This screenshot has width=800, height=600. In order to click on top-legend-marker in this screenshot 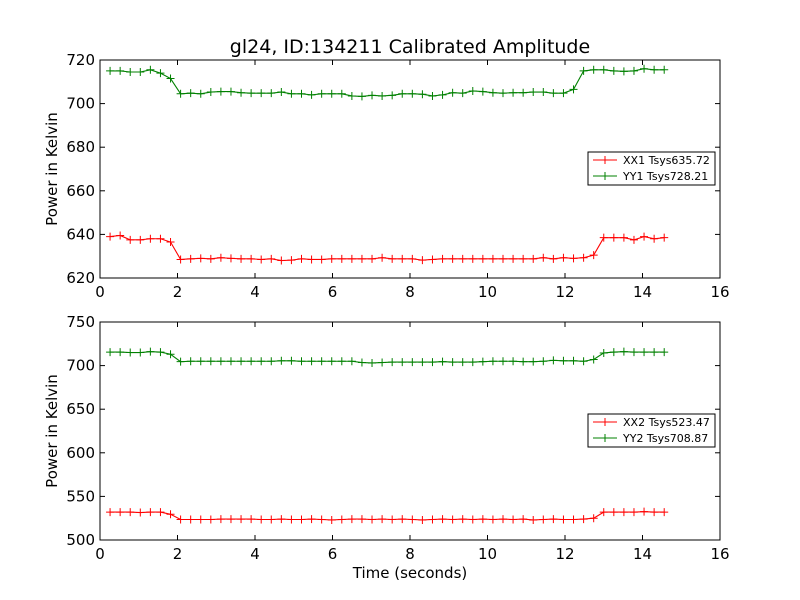, I will do `click(605, 176)`.